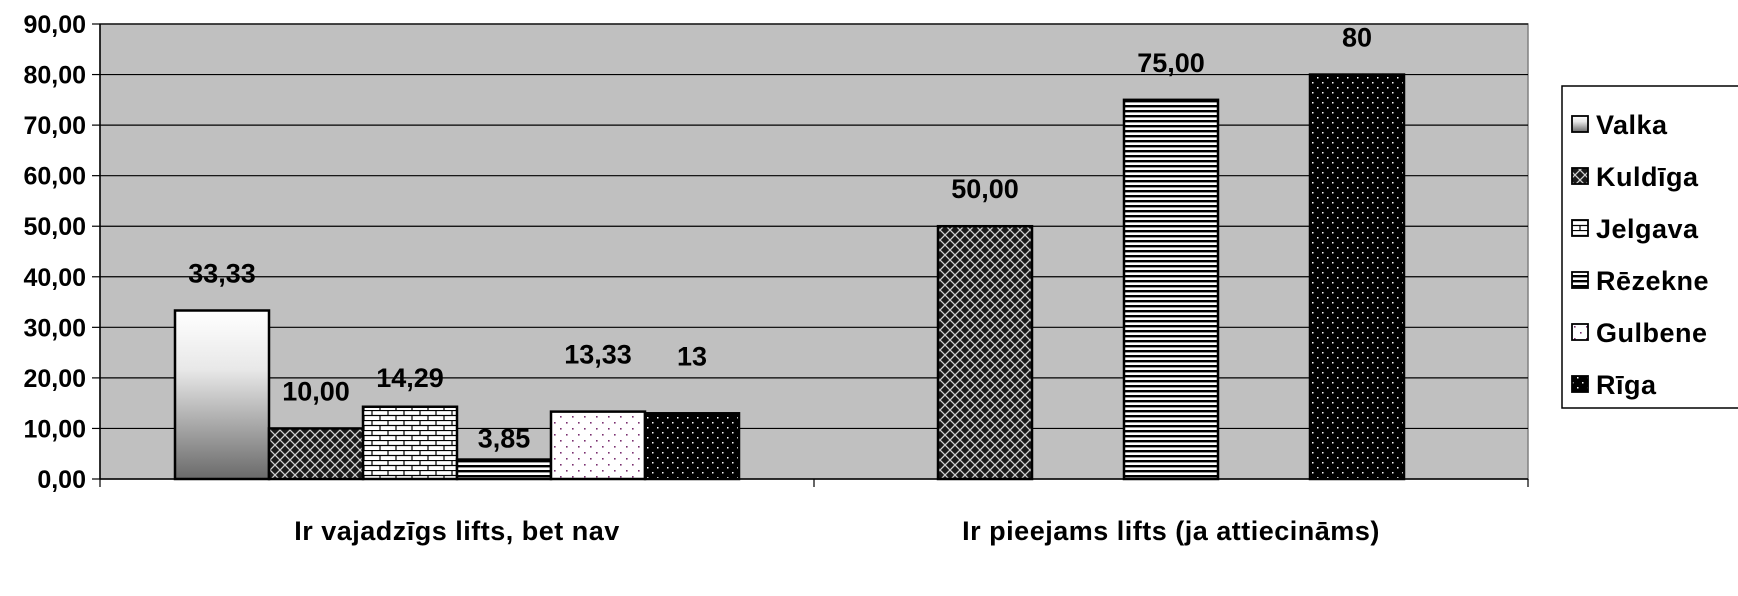  Describe the element at coordinates (1647, 229) in the screenshot. I see `legend-label: Jelgava` at that location.